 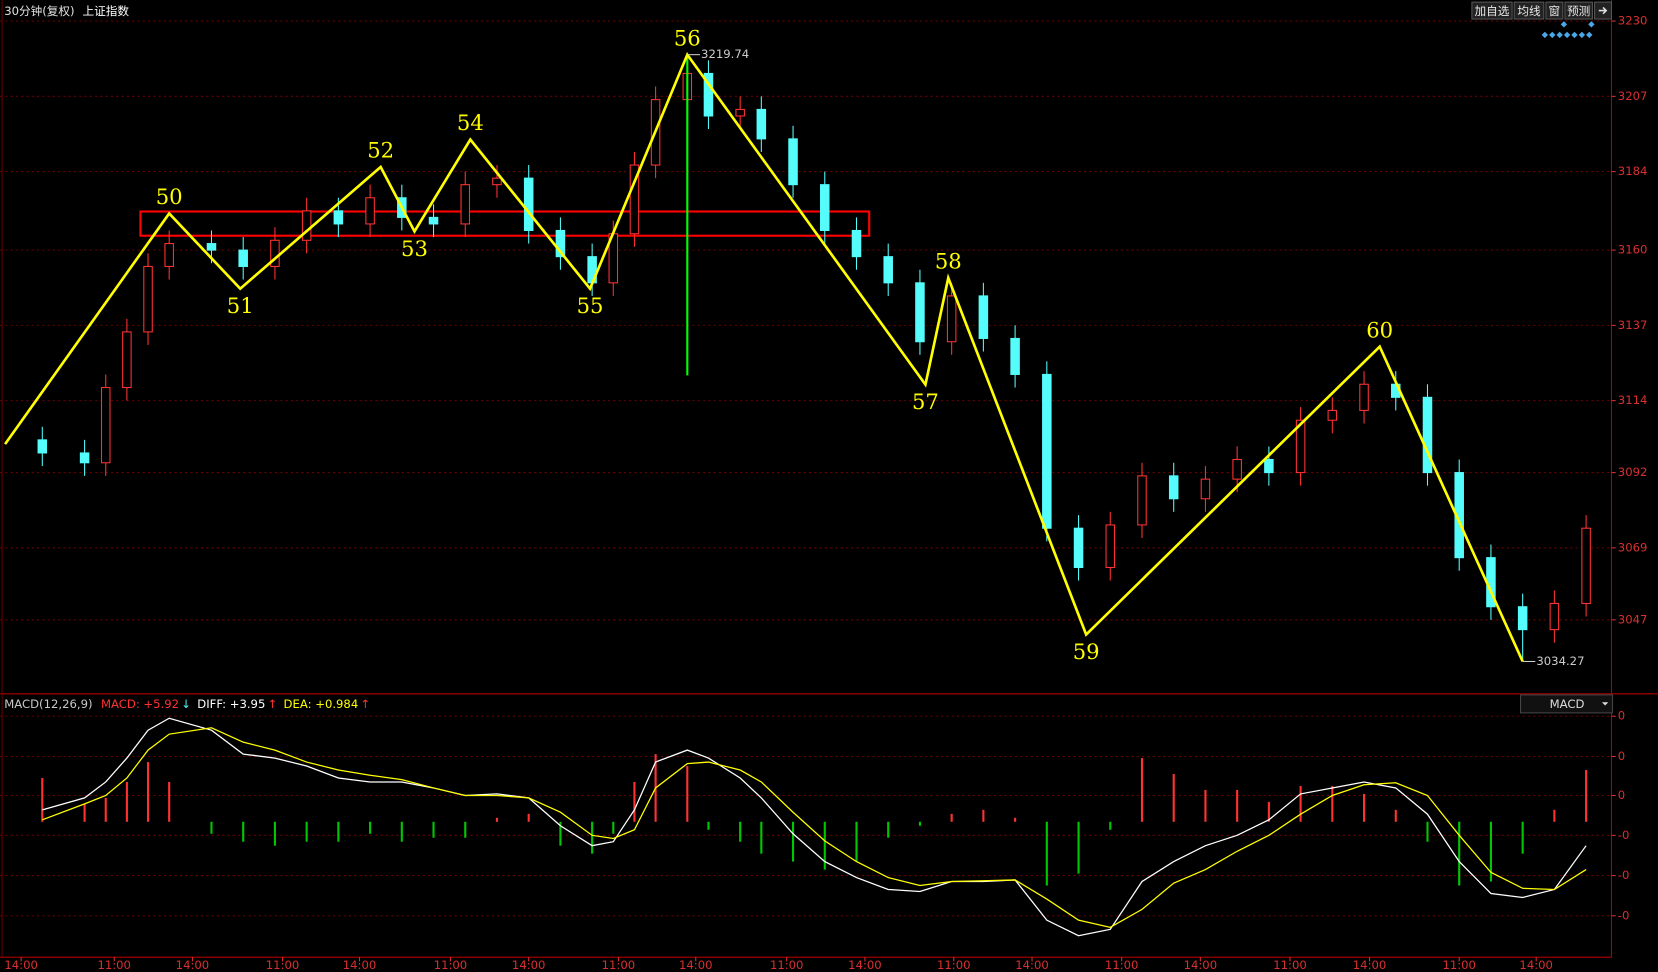 I want to click on toolbar-label: 加自选, so click(x=1492, y=11).